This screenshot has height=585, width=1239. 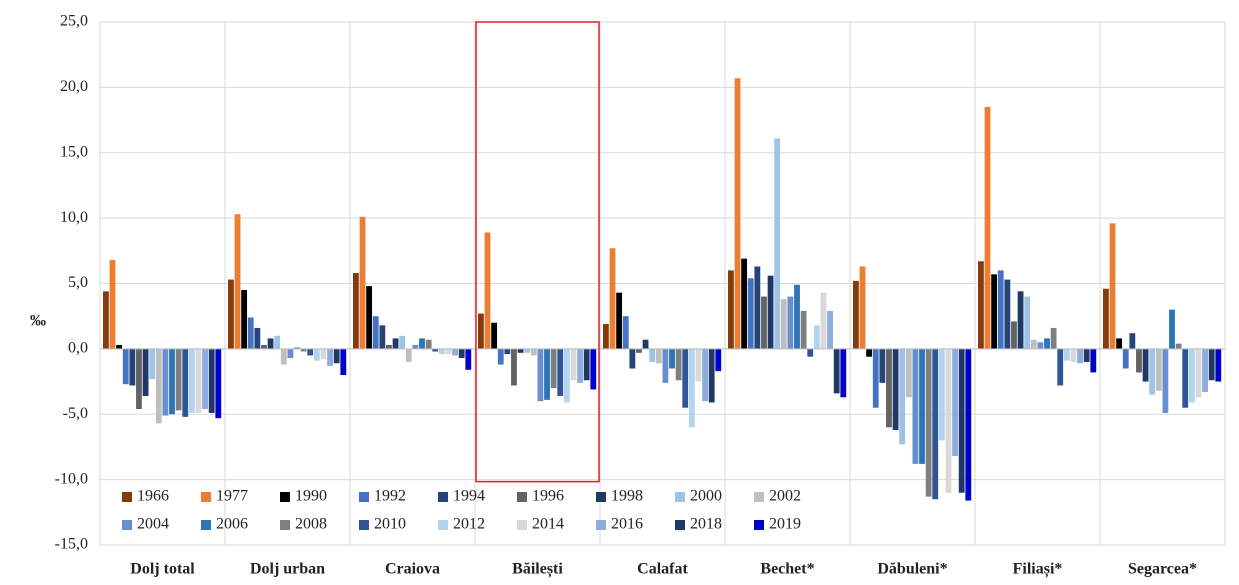 I want to click on y-tick-label: -5,0, so click(x=75, y=413).